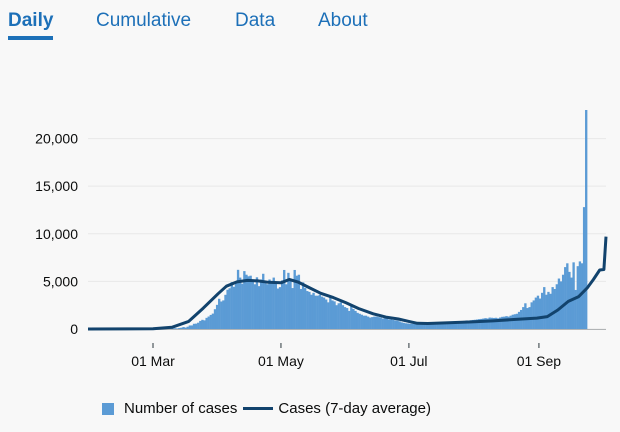 Image resolution: width=620 pixels, height=432 pixels. Describe the element at coordinates (31, 20) in the screenshot. I see `tab-daily: Daily` at that location.